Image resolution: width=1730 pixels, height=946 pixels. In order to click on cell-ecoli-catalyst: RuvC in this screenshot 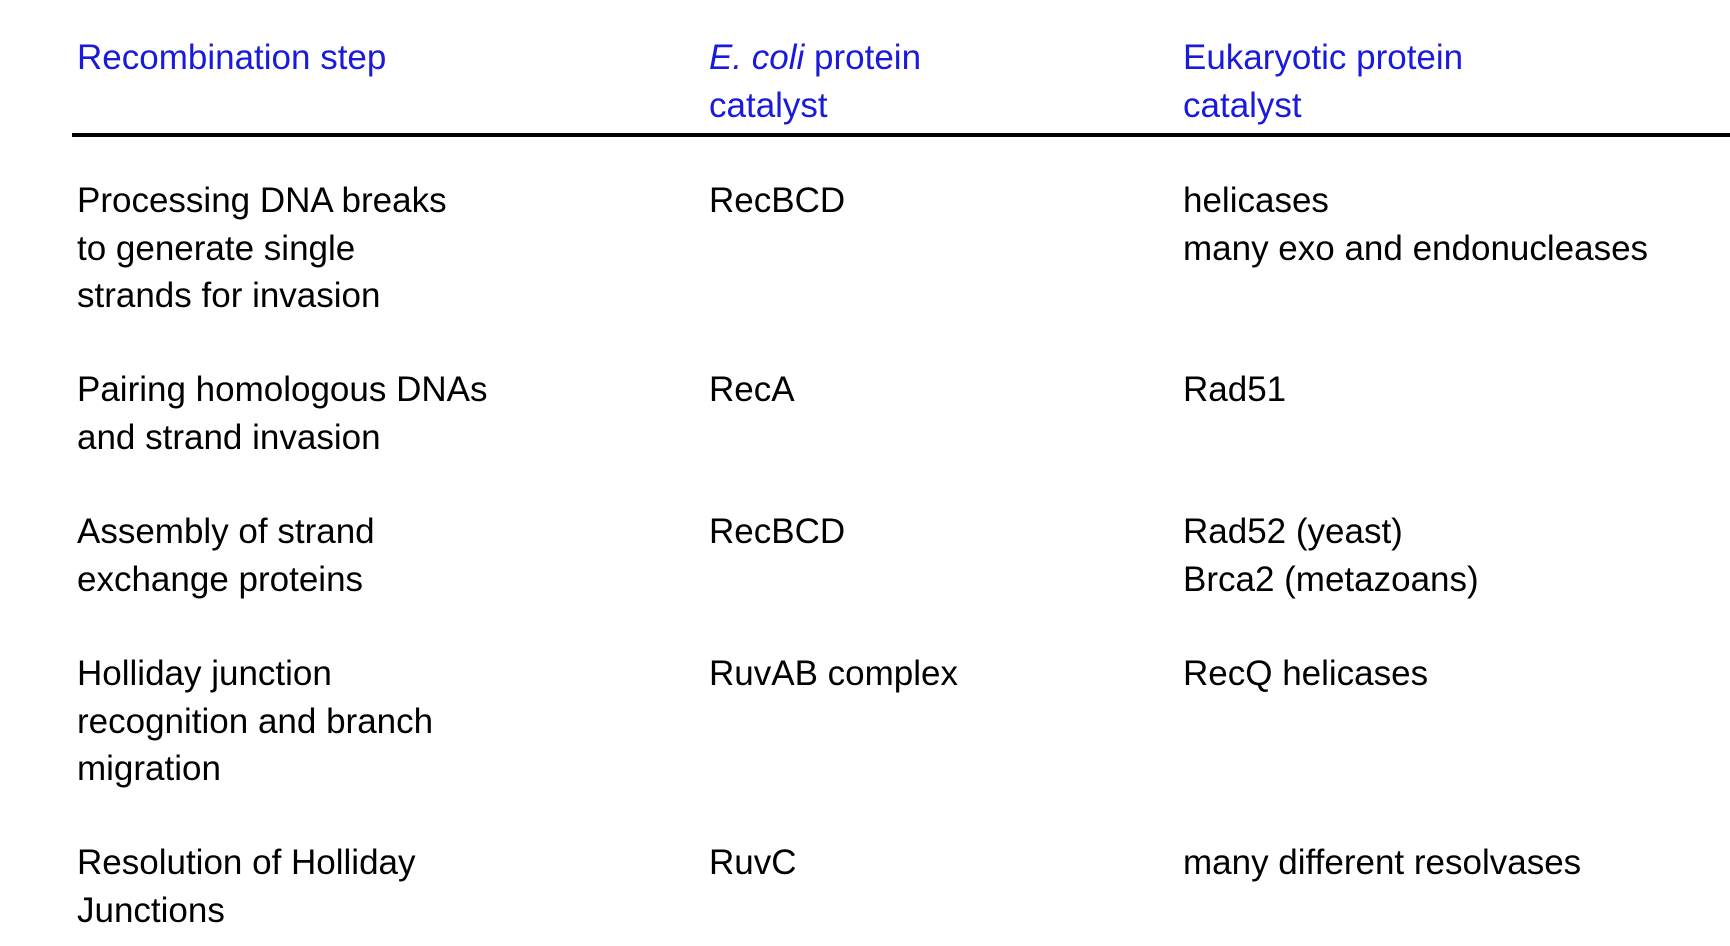, I will do `click(753, 862)`.